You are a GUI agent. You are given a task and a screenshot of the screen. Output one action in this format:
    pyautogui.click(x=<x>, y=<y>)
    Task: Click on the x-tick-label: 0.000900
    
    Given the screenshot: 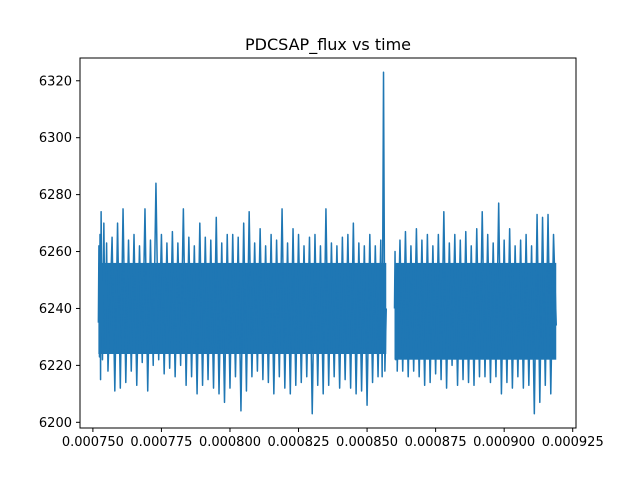 What is the action you would take?
    pyautogui.click(x=504, y=442)
    